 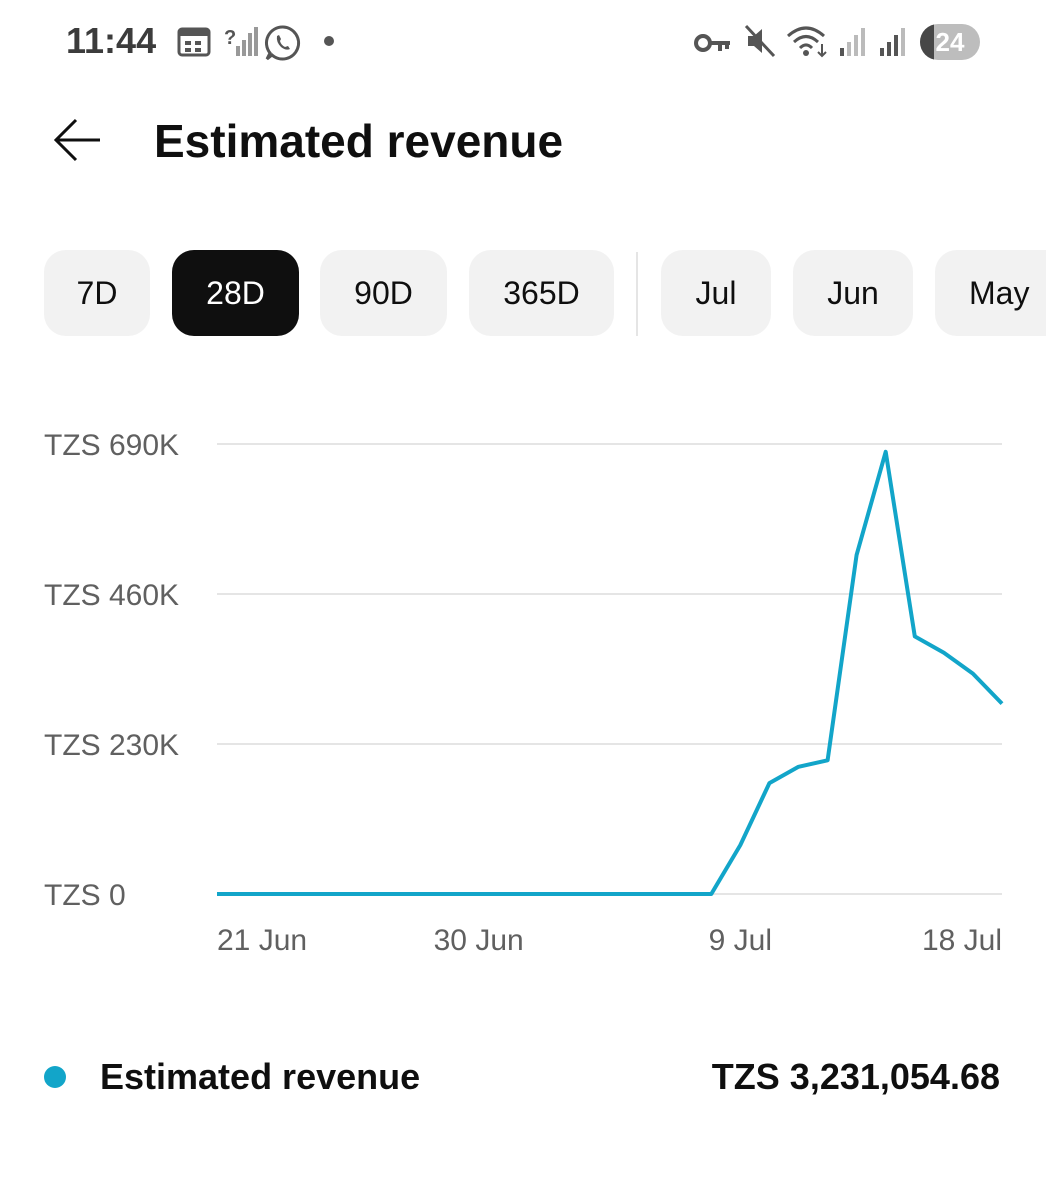 I want to click on app-header: Estimated revenue, so click(x=523, y=141).